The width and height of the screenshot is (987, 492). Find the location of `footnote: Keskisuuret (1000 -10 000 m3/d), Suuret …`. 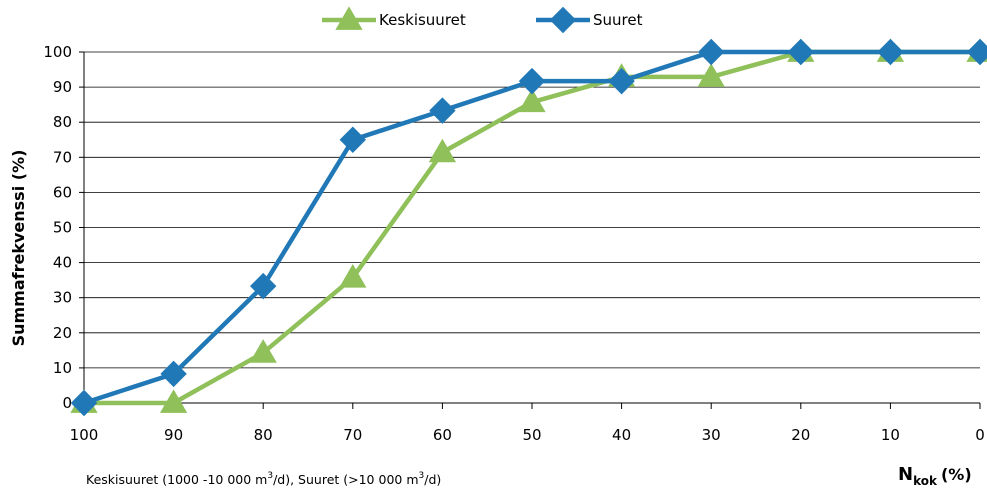

footnote: Keskisuuret (1000 -10 000 m3/d), Suuret … is located at coordinates (263, 479).